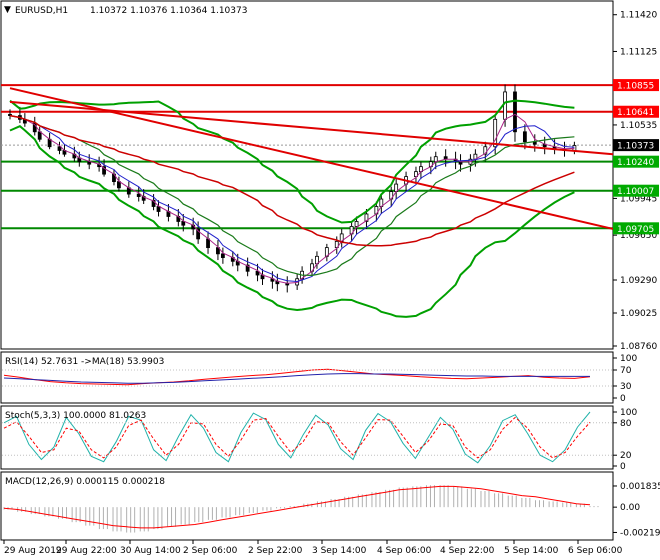  What do you see at coordinates (404, 551) in the screenshot?
I see `x-tick-label: 4 Sep 06:00` at bounding box center [404, 551].